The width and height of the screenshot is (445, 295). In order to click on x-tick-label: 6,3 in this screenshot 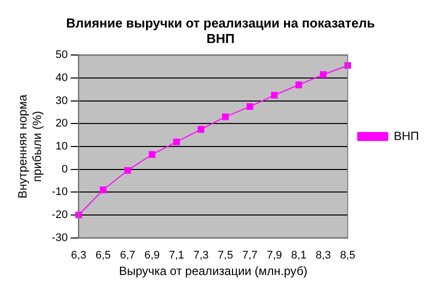, I will do `click(78, 255)`.